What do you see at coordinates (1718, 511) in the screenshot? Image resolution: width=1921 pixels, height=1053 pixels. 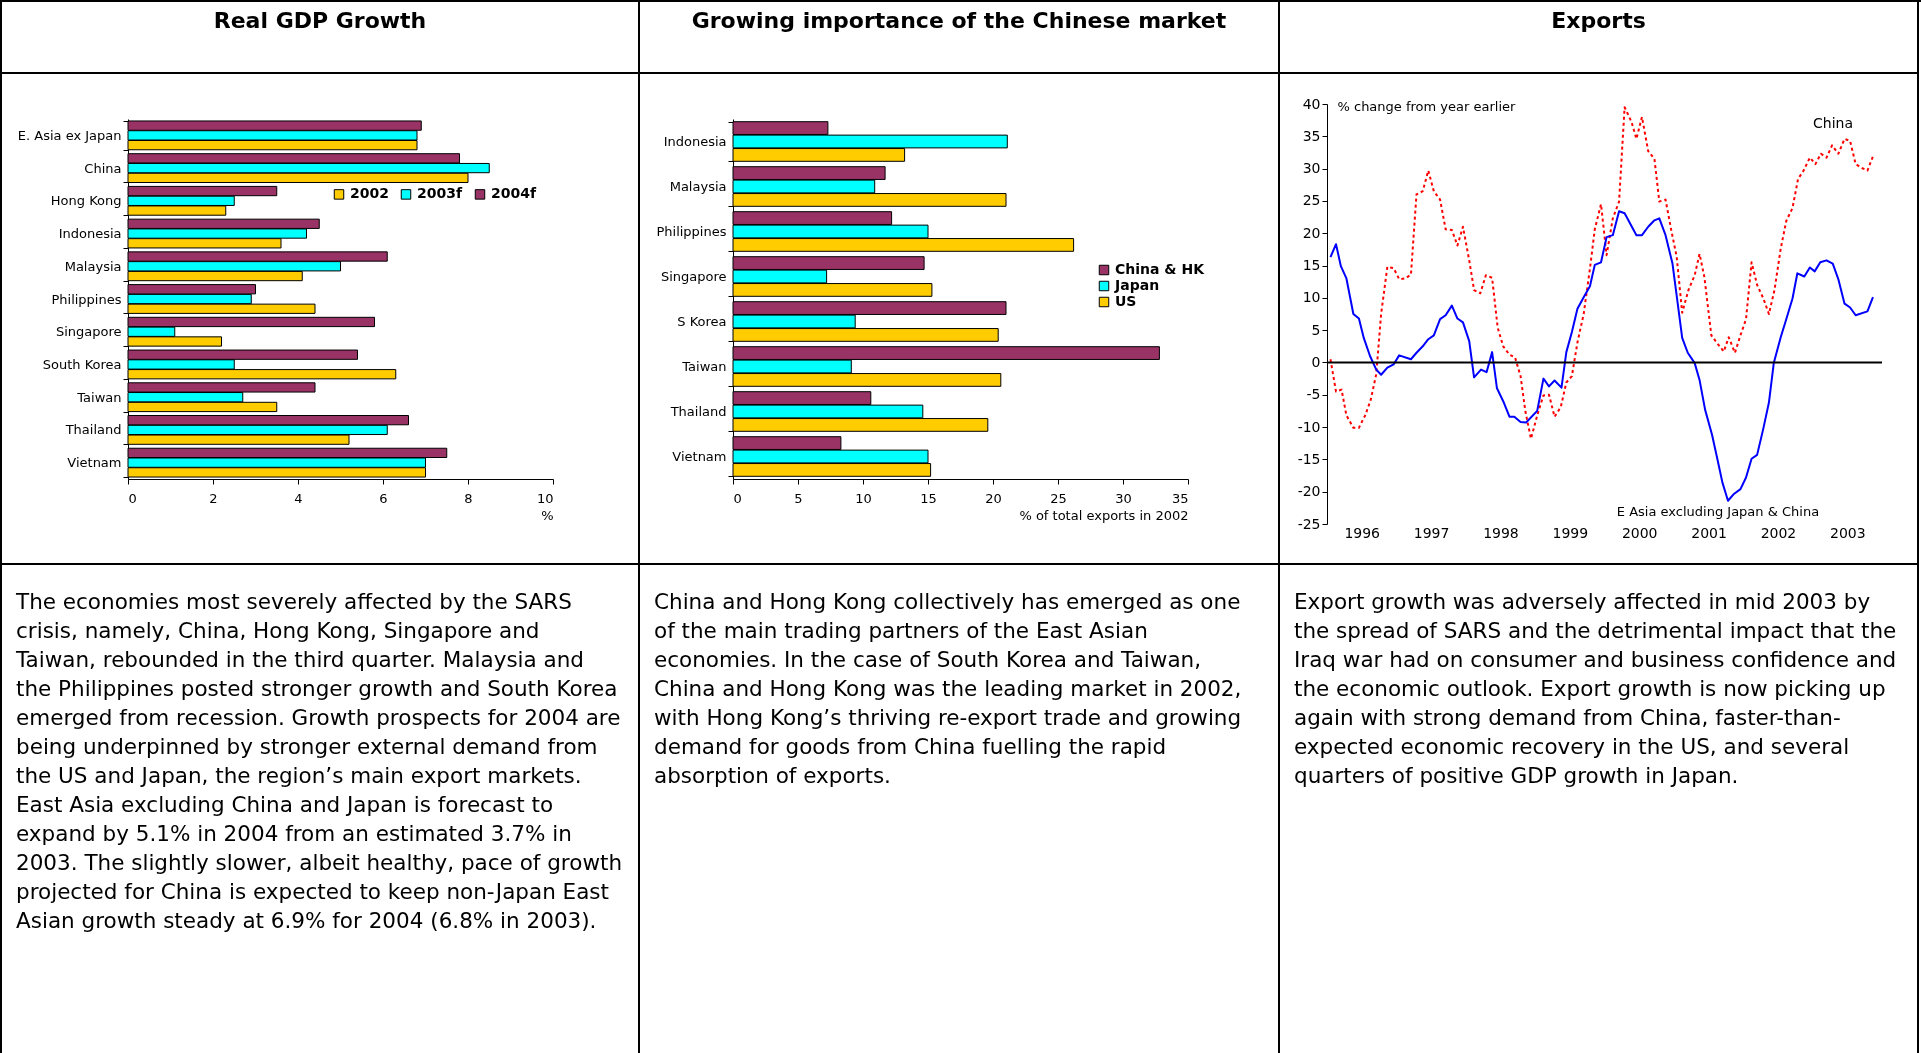 I see `series-label: E Asia excluding Japan & China` at bounding box center [1718, 511].